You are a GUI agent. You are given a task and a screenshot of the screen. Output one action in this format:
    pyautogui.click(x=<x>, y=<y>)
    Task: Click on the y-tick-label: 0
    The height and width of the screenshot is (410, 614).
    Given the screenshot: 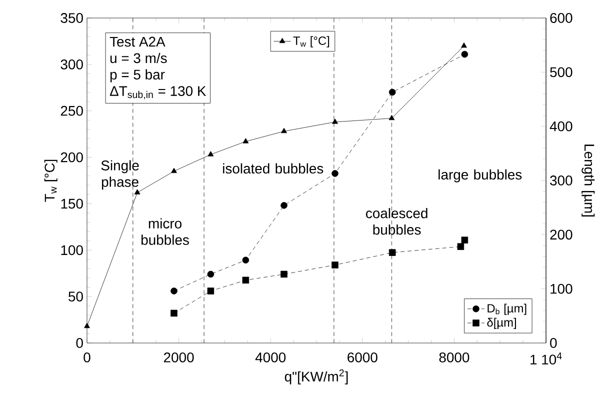 What is the action you would take?
    pyautogui.click(x=79, y=343)
    